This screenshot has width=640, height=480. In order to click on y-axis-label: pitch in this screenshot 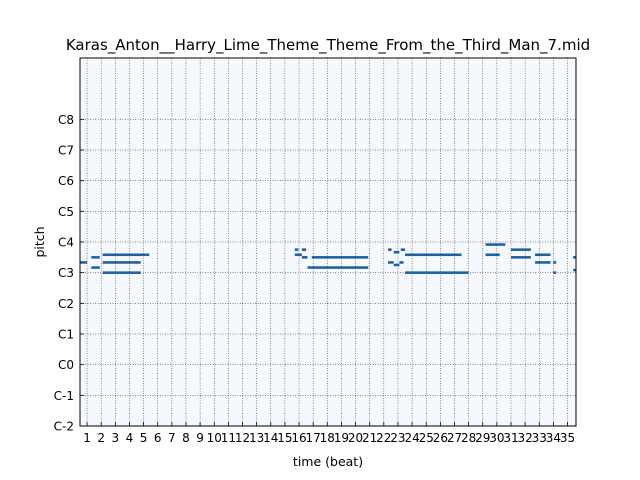, I will do `click(39, 241)`.